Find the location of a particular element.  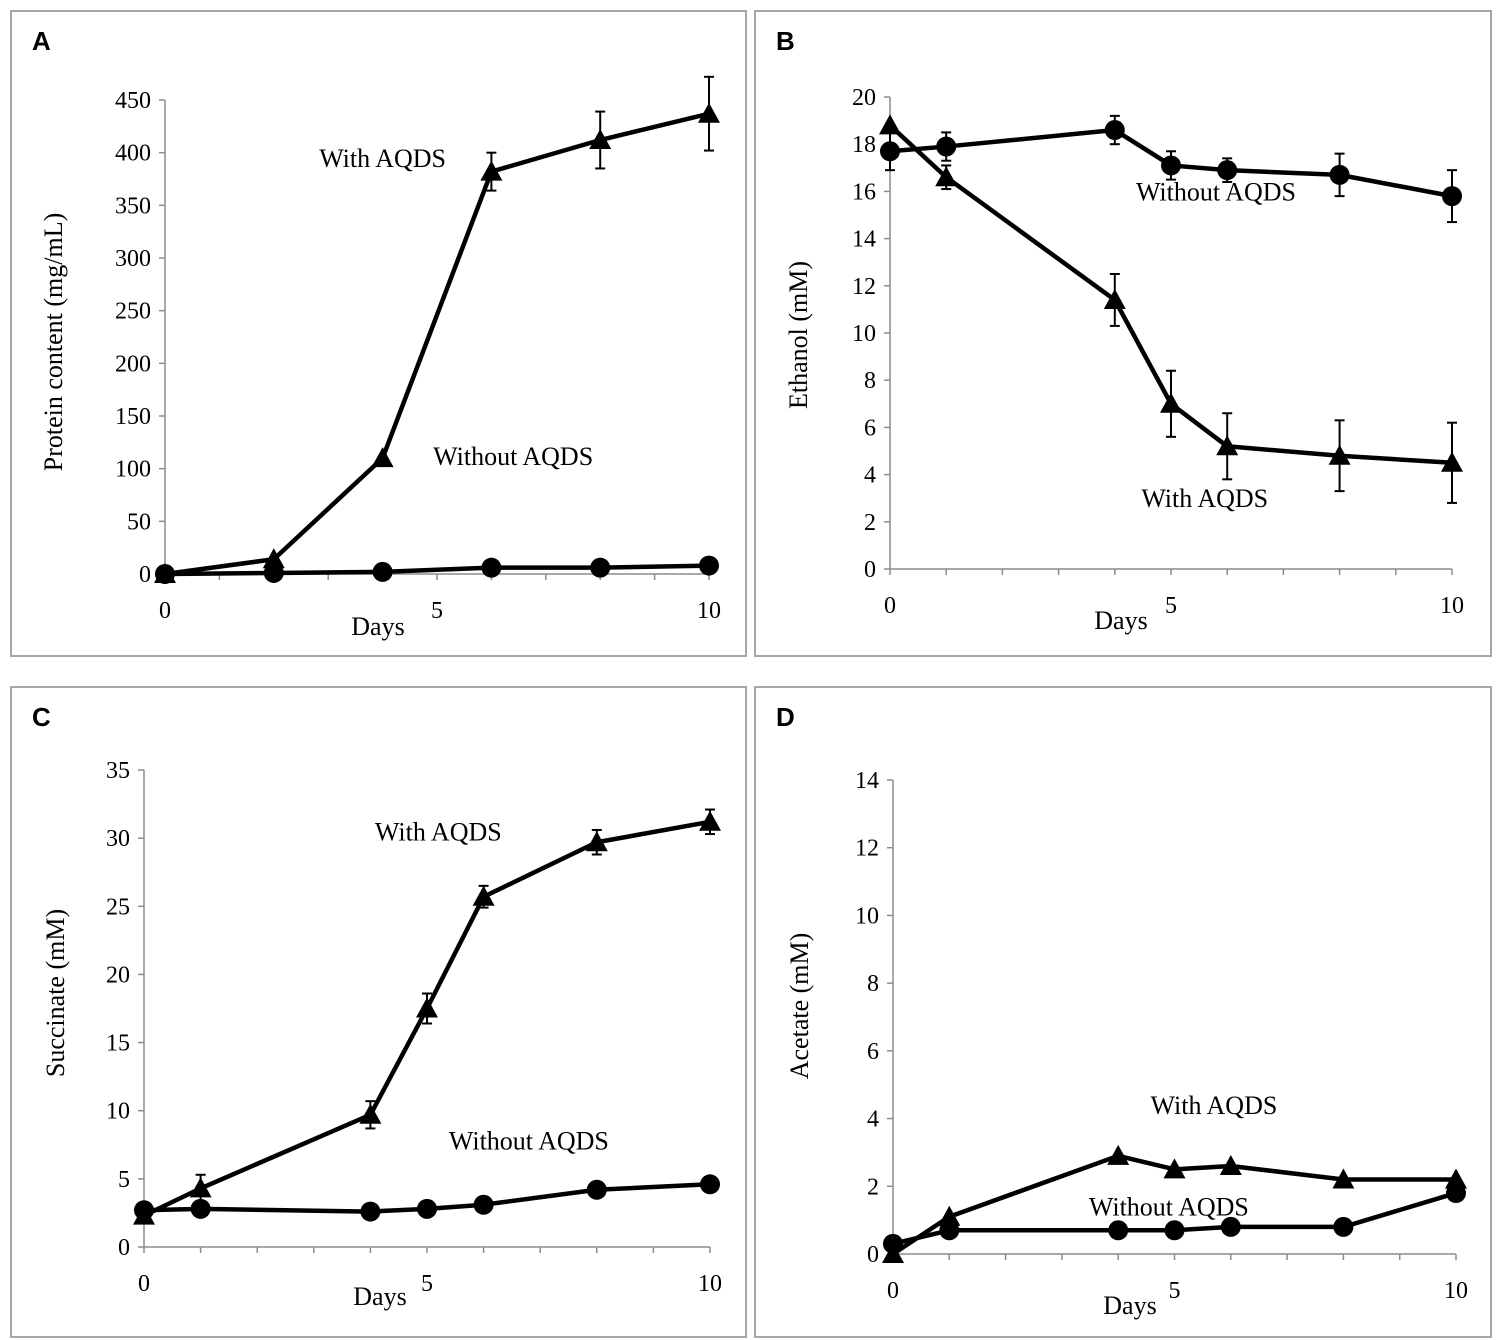

y-tick-label: 450 is located at coordinates (133, 101).